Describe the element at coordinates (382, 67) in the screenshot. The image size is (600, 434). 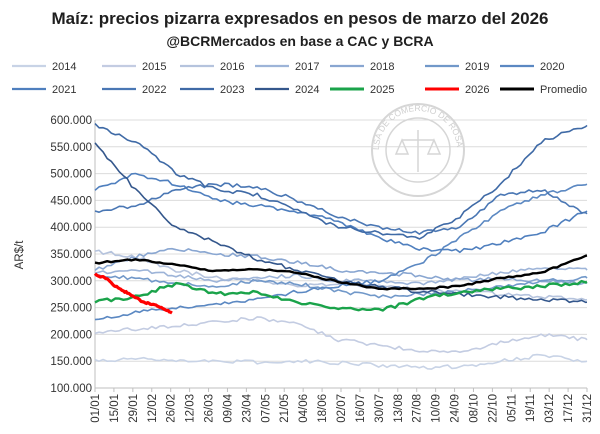
I see `legend-label-2018: 2018` at that location.